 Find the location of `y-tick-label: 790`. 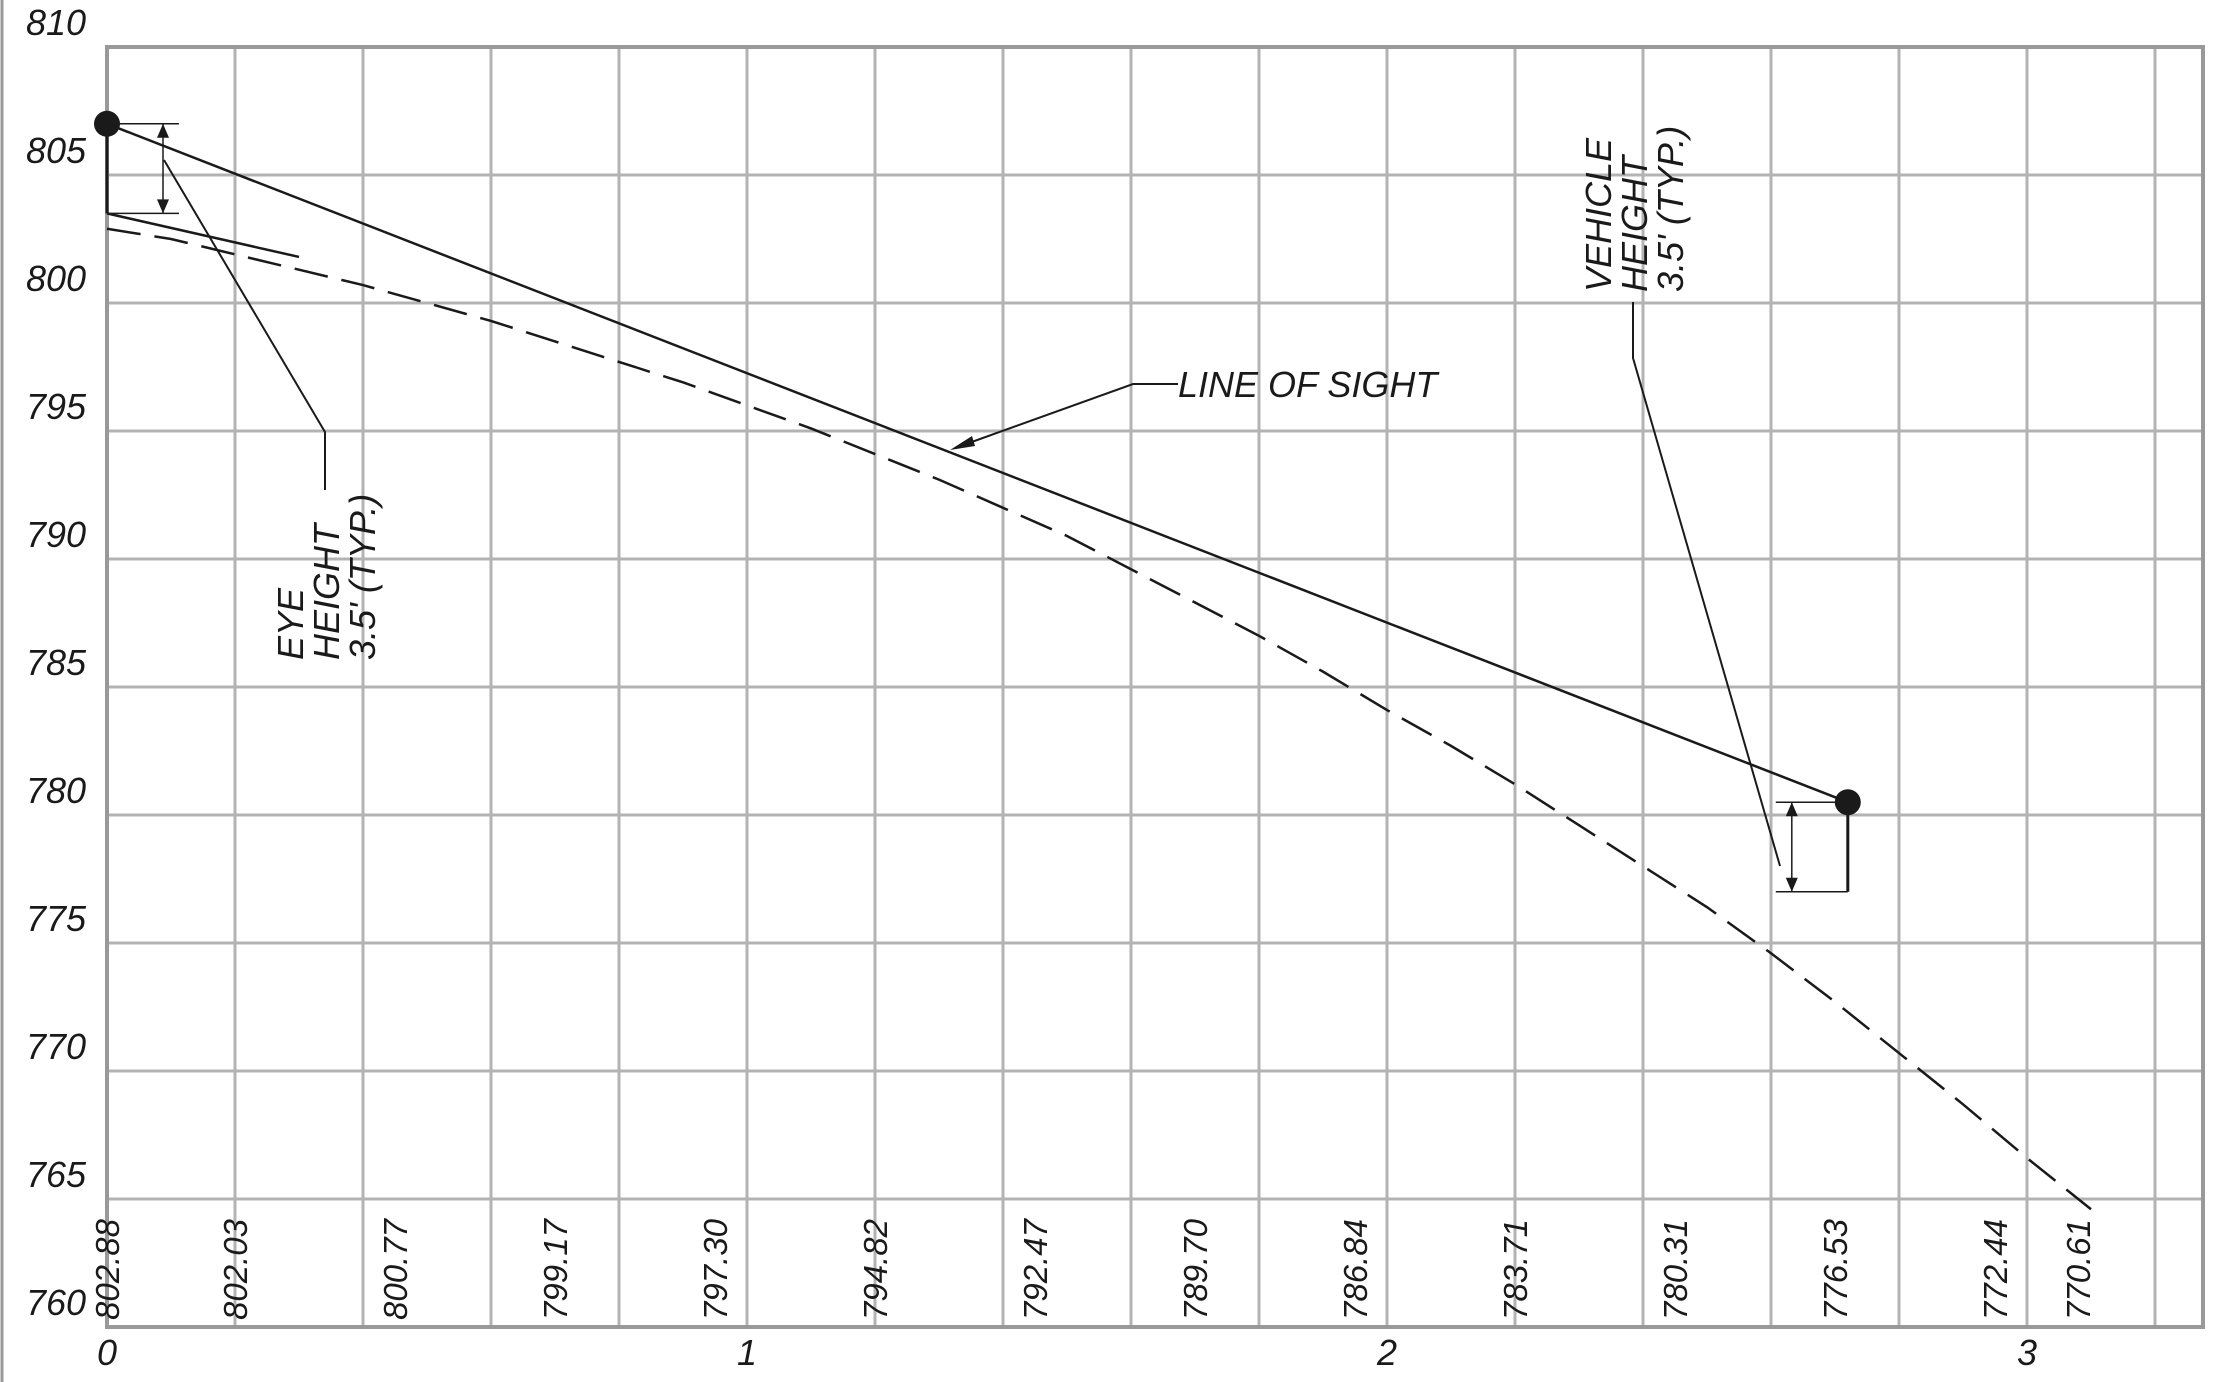

y-tick-label: 790 is located at coordinates (56, 534).